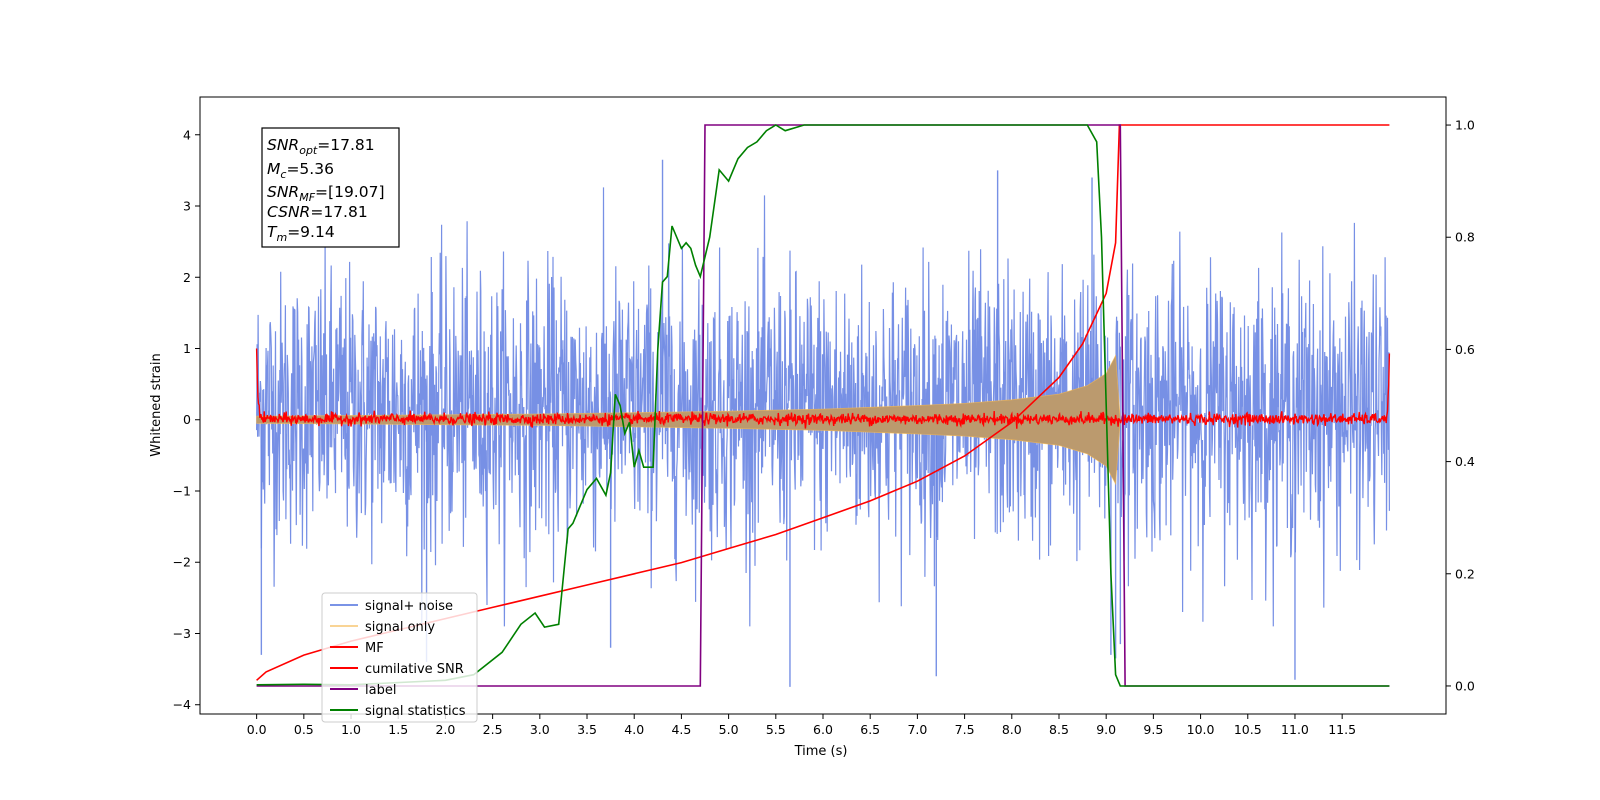  Describe the element at coordinates (634, 729) in the screenshot. I see `x-tick-label: 4.0` at that location.